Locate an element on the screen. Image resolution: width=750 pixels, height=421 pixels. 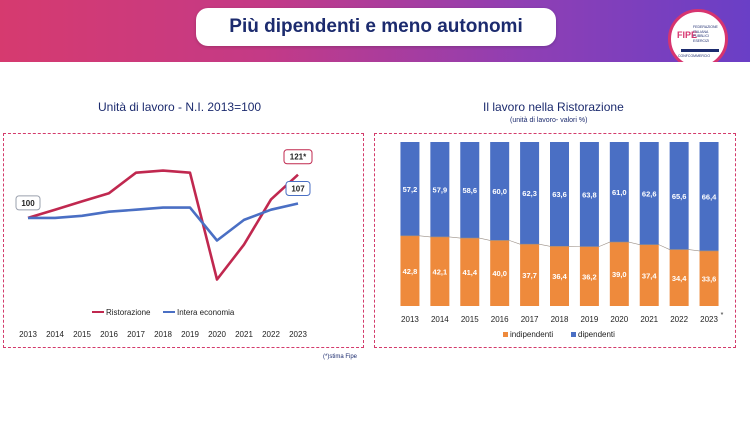
bar-label-dipendenti: 62,6 is located at coordinates (649, 193).